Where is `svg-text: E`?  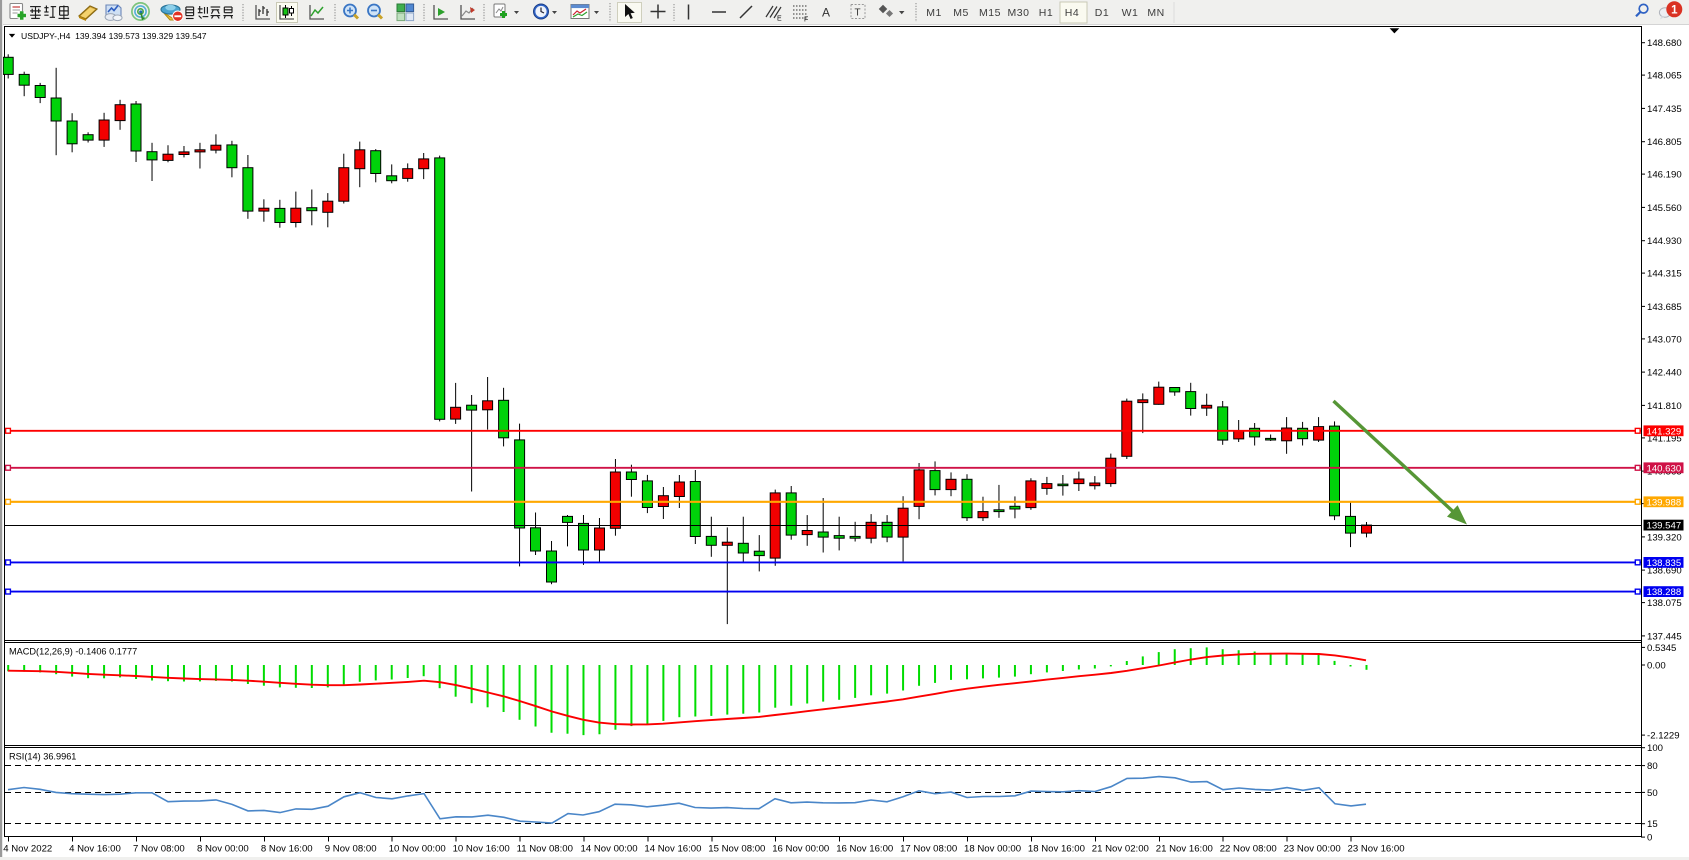 svg-text: E is located at coordinates (779, 19).